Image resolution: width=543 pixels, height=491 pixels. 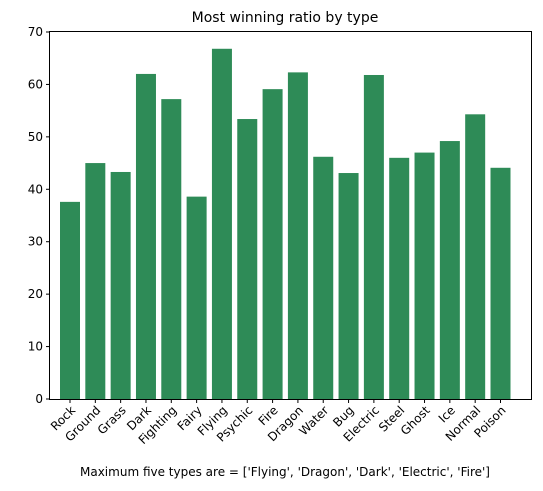 What do you see at coordinates (70, 300) in the screenshot?
I see `bar-rock` at bounding box center [70, 300].